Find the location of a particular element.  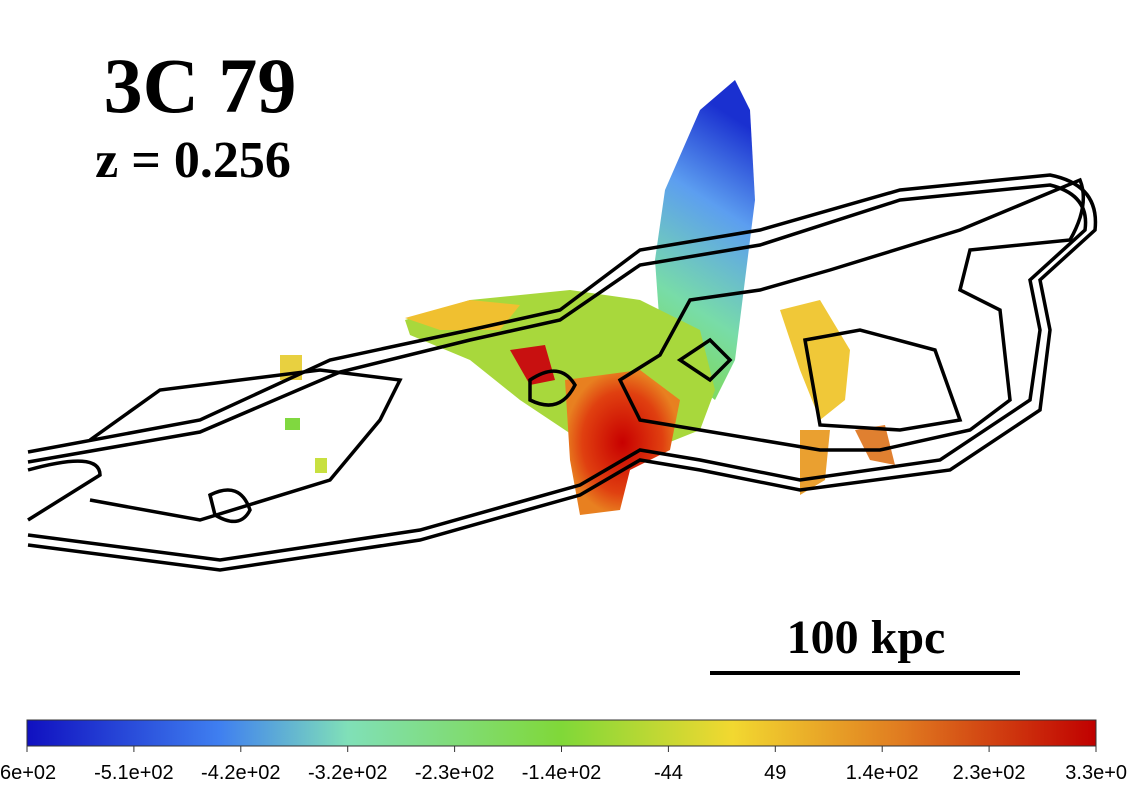

scale-bar-label: 100 kpc is located at coordinates (866, 637).